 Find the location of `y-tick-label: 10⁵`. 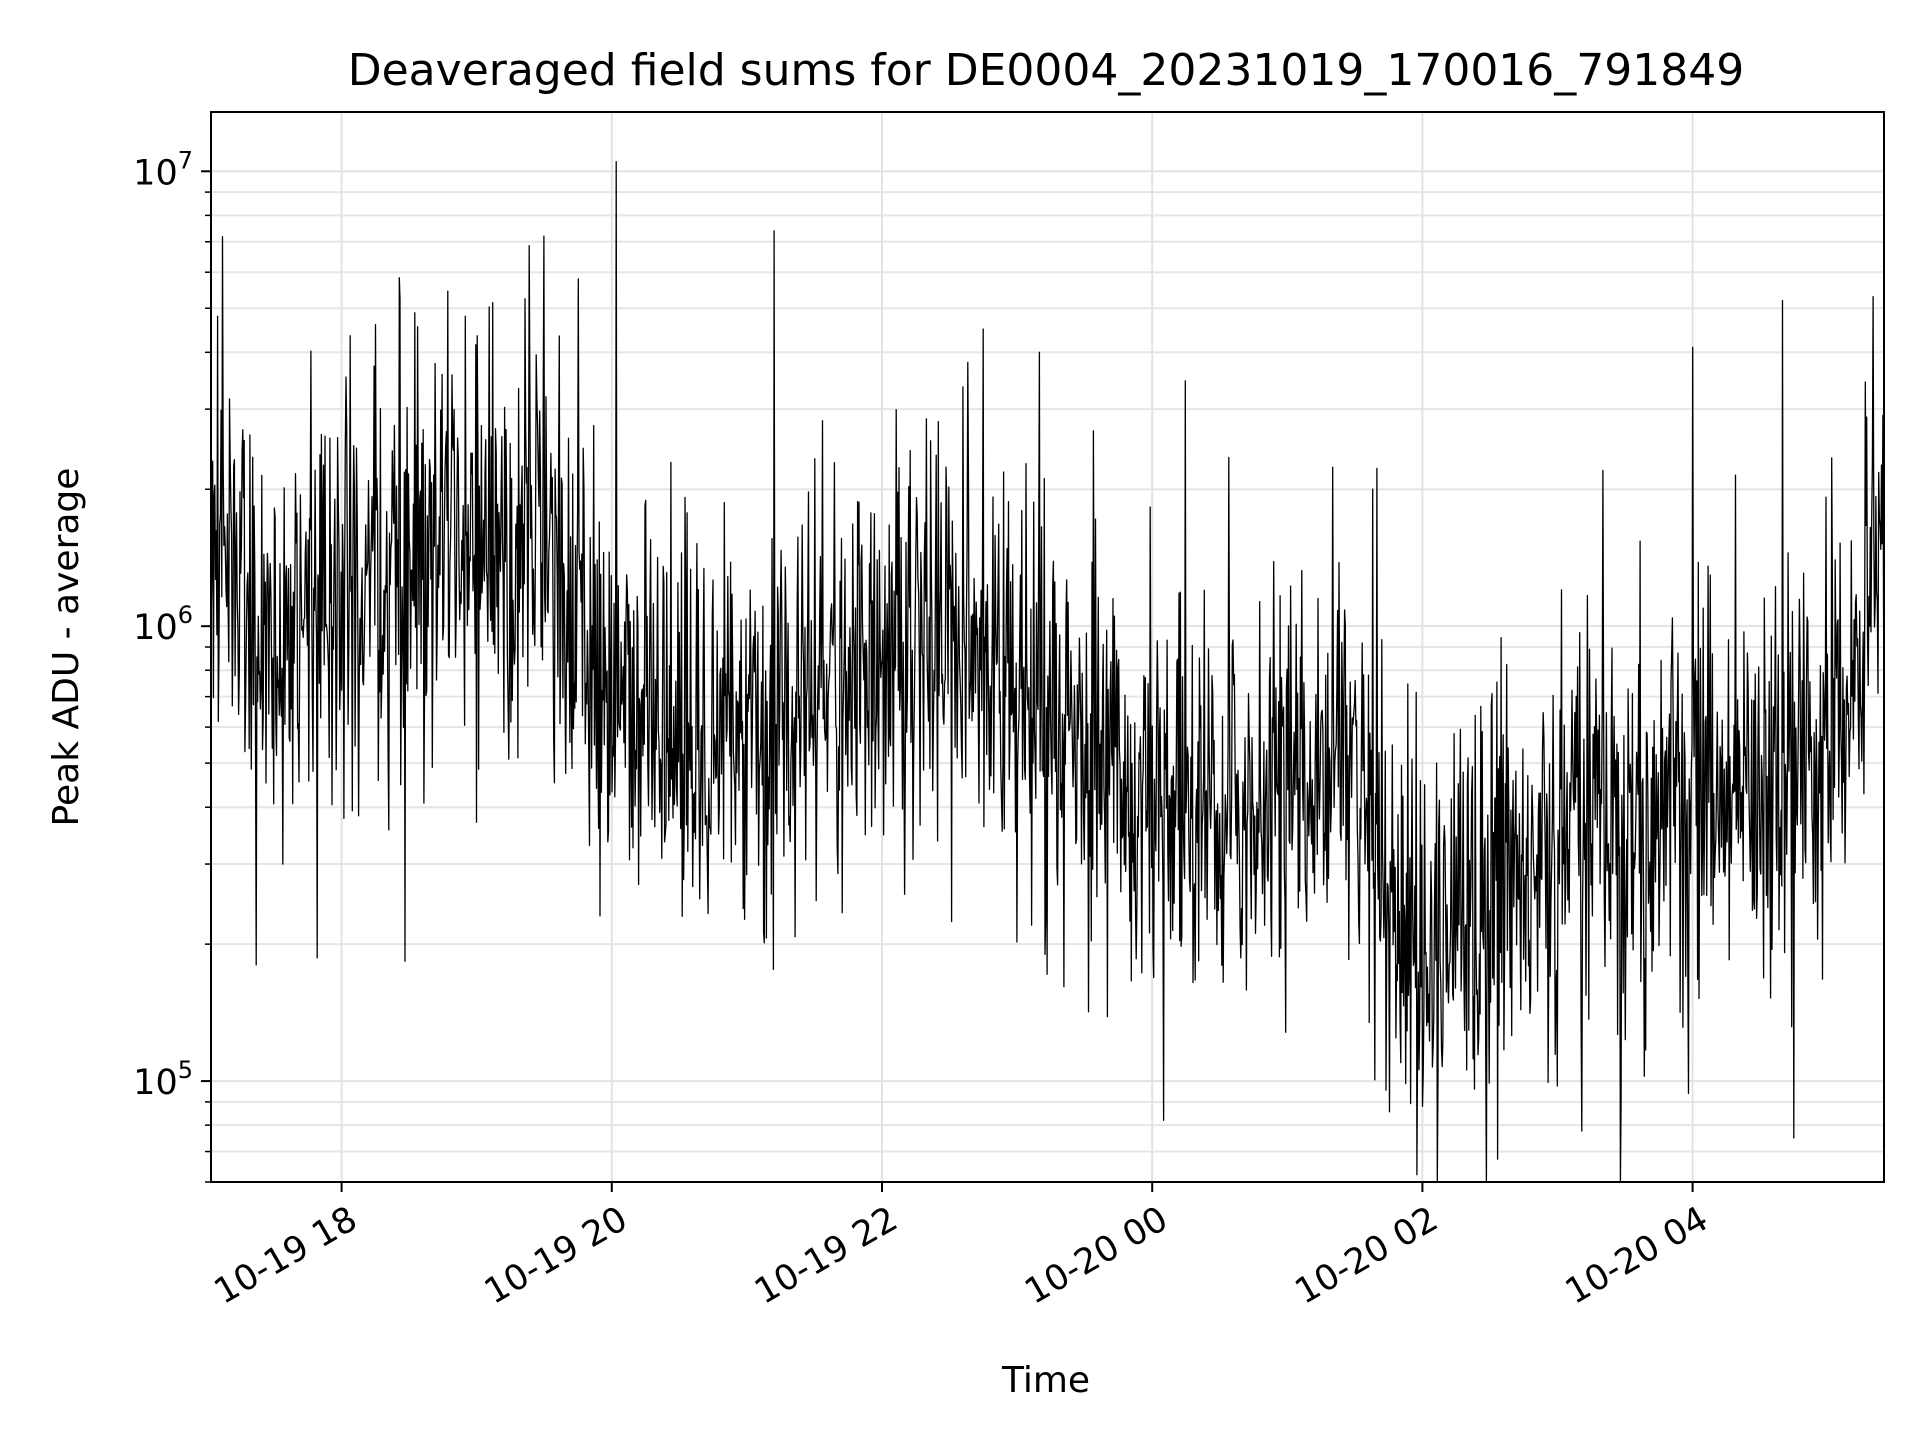

y-tick-label: 10⁵ is located at coordinates (163, 1079).